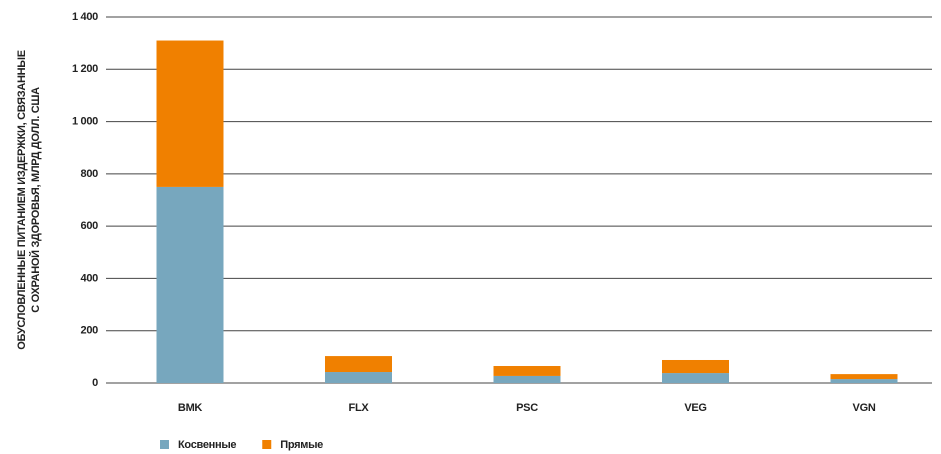 This screenshot has height=454, width=941. I want to click on x-tick-label: BMK, so click(190, 408).